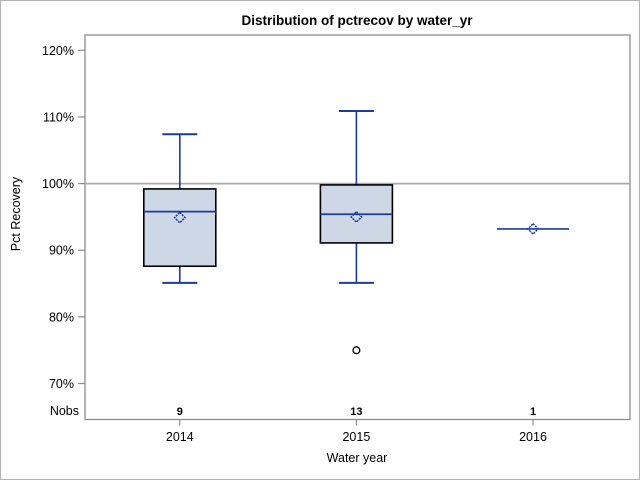 This screenshot has height=480, width=640. What do you see at coordinates (180, 437) in the screenshot?
I see `x-tick-label-2014: 2014` at bounding box center [180, 437].